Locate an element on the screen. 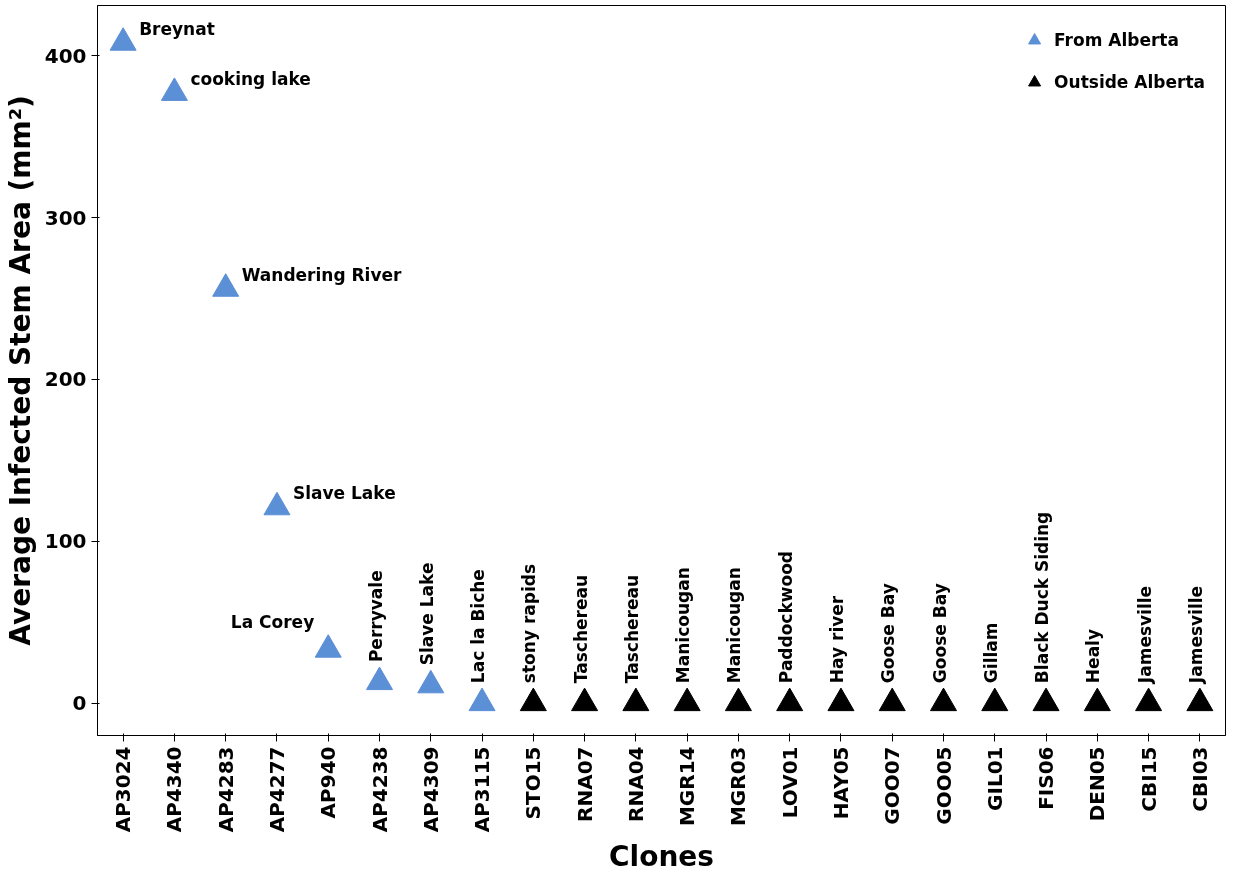 Image resolution: width=1241 pixels, height=886 pixels. x-tick-label: AP3115 is located at coordinates (482, 789).